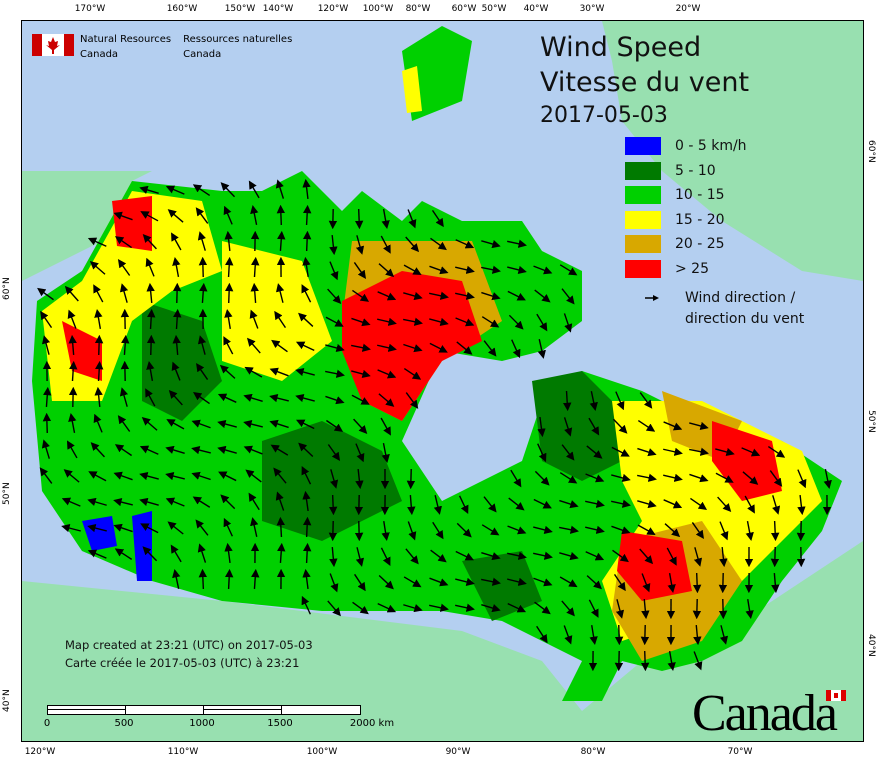  I want to click on axis-label-right: 50°N, so click(871, 421).